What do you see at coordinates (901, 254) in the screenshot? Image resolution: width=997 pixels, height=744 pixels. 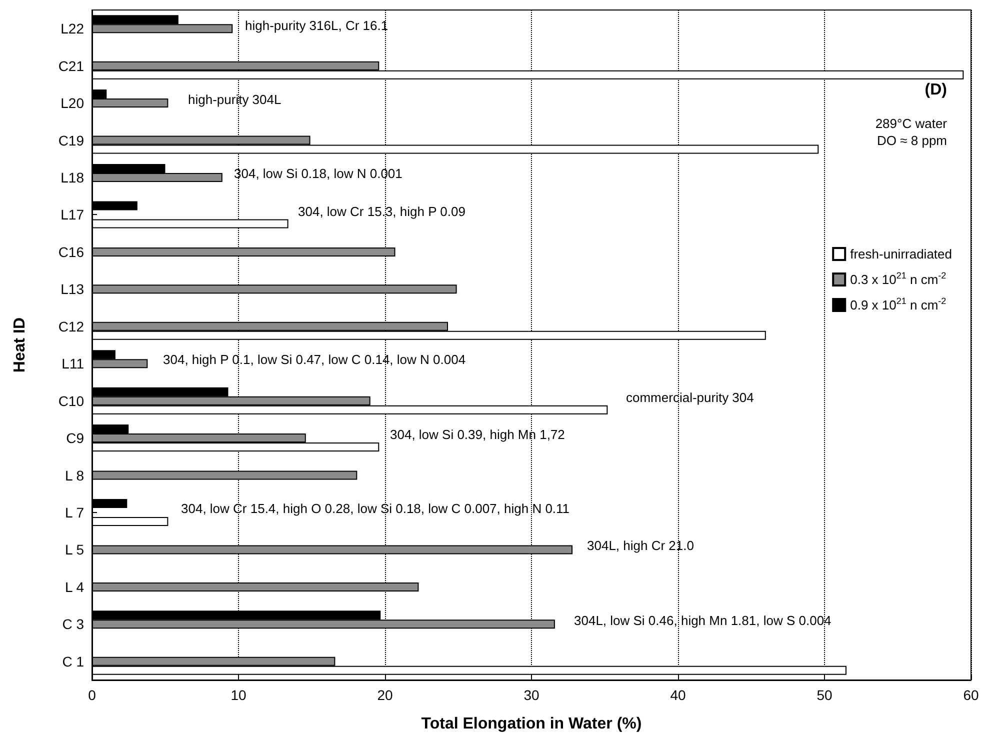 I see `legend-label: fresh-unirradiated` at bounding box center [901, 254].